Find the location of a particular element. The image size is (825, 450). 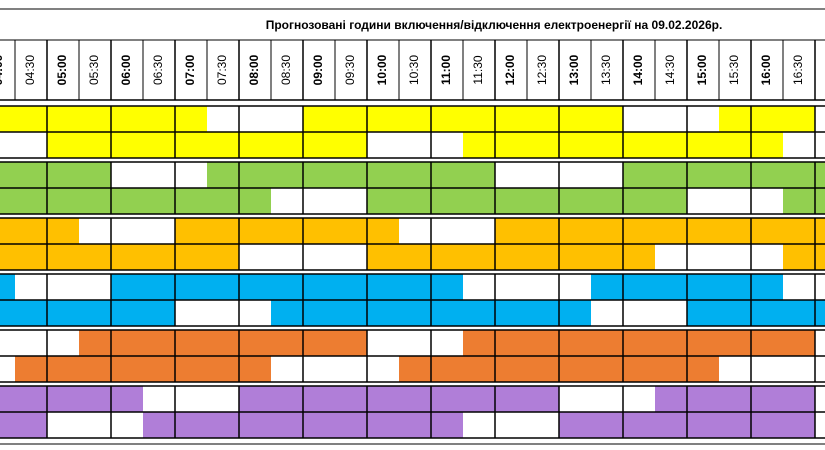

time-label: 12:00 is located at coordinates (510, 69).